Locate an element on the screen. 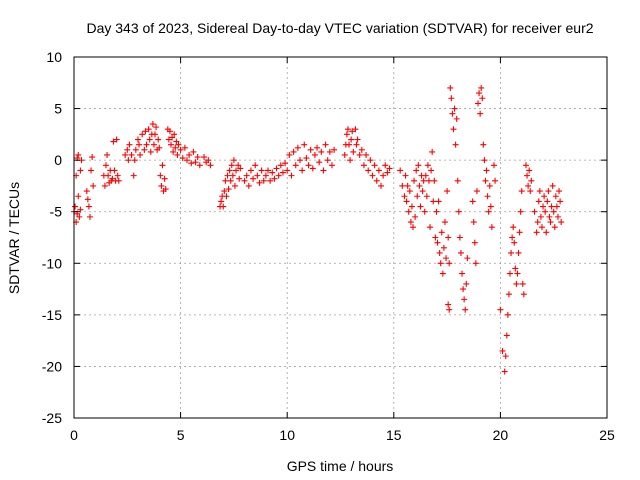 Image resolution: width=640 pixels, height=480 pixels. y-tick-label: -15 is located at coordinates (52, 315).